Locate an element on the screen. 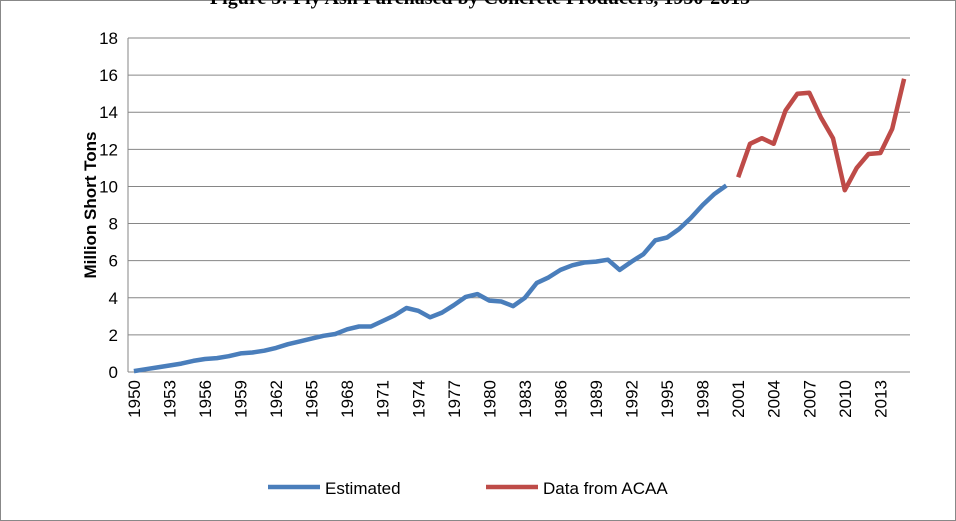  x-tick-label: 1995 is located at coordinates (667, 399).